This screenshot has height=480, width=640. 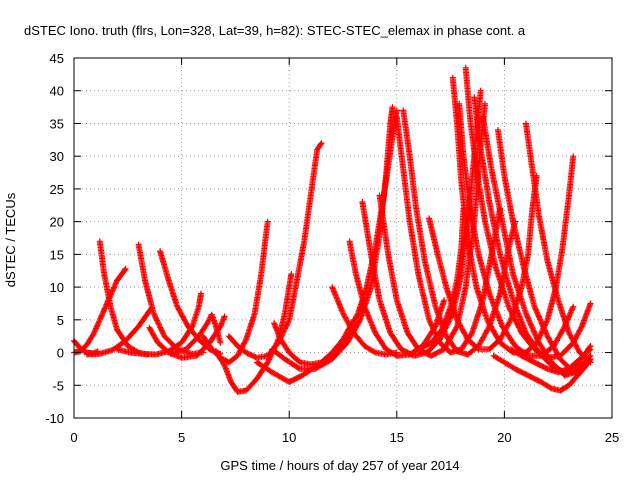 I want to click on series-arc24, so click(x=516, y=229).